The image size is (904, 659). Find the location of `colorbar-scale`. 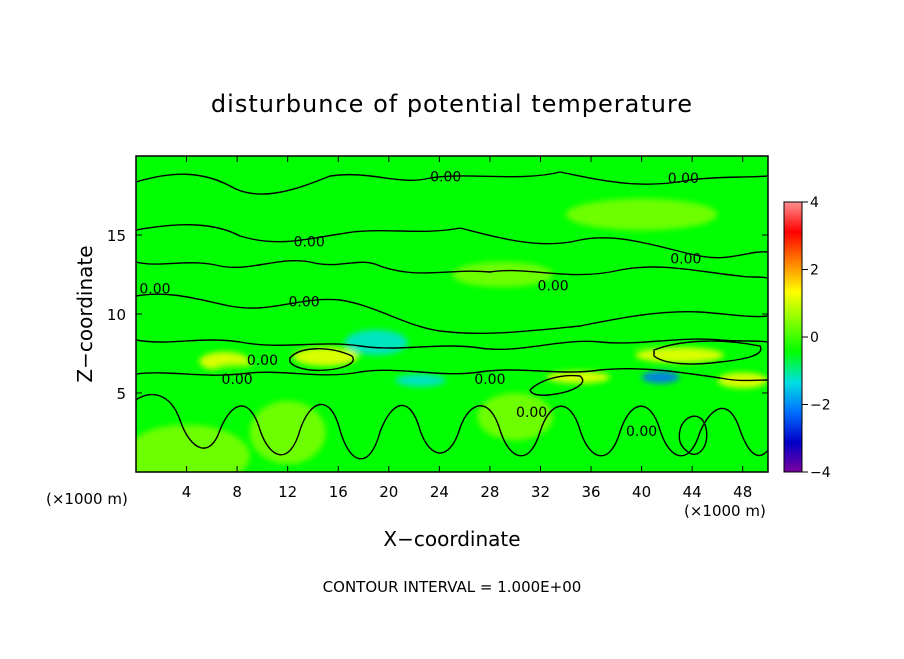

colorbar-scale is located at coordinates (793, 337).